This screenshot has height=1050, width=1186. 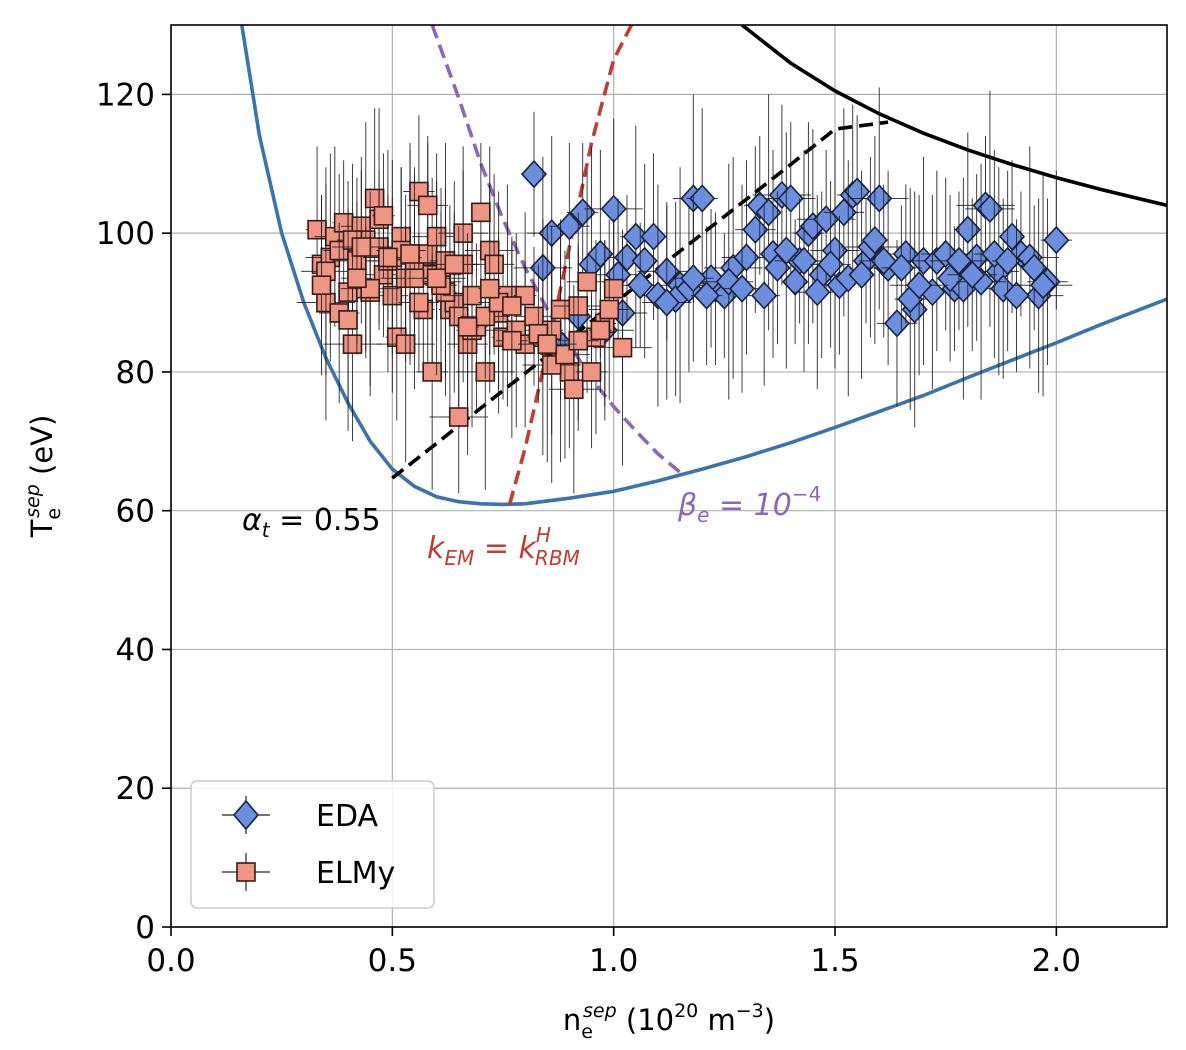 I want to click on legend-label-elmy: ELMy, so click(x=355, y=873).